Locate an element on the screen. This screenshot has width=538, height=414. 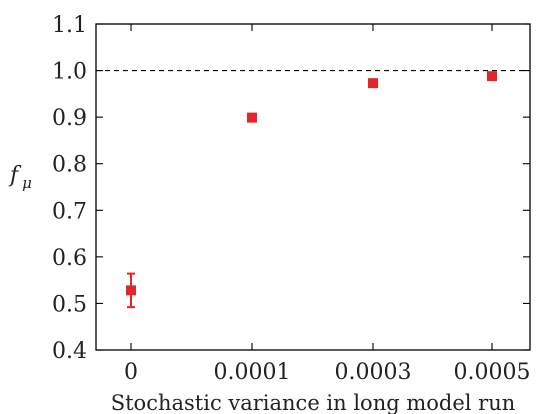
y-axis-label-main: f is located at coordinates (15, 175).